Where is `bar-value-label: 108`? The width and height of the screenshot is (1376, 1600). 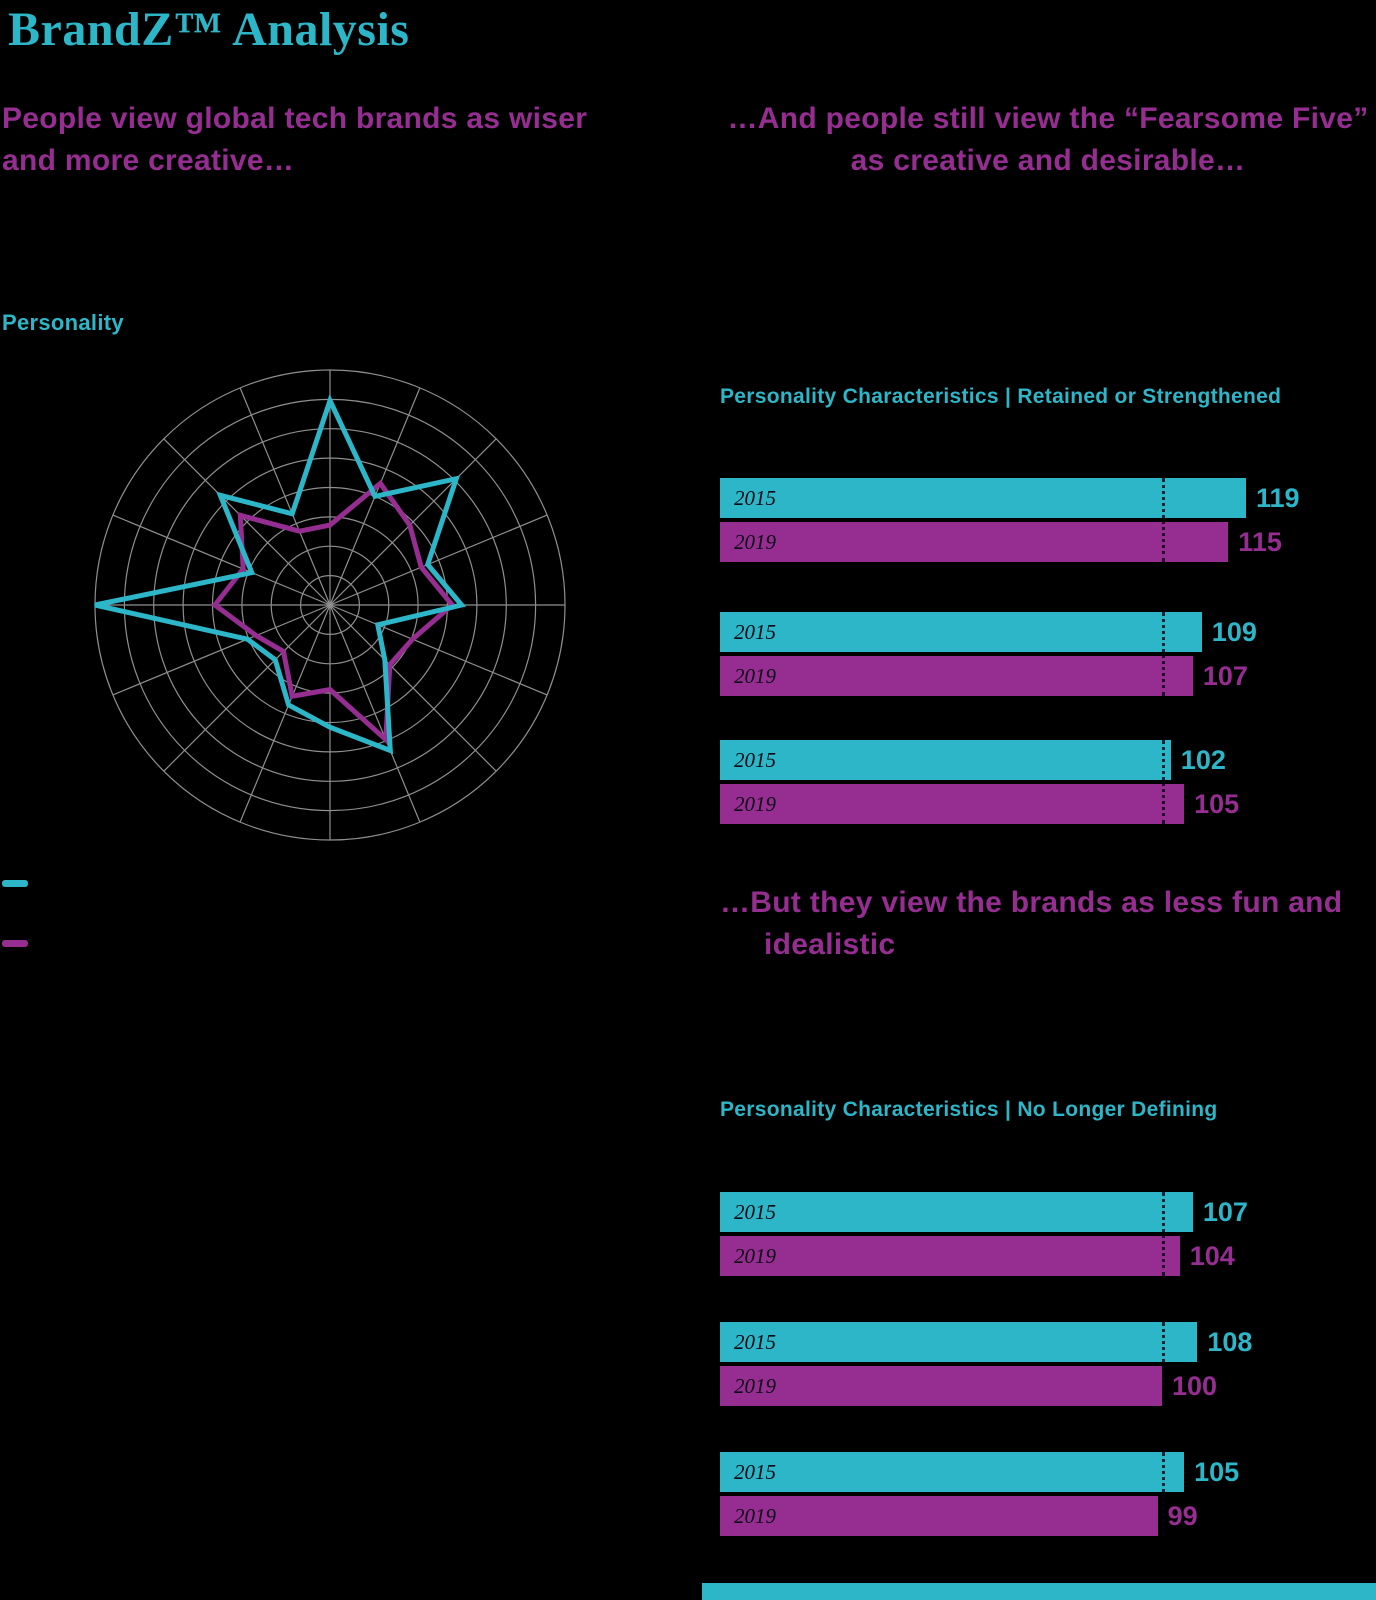 bar-value-label: 108 is located at coordinates (1230, 1341).